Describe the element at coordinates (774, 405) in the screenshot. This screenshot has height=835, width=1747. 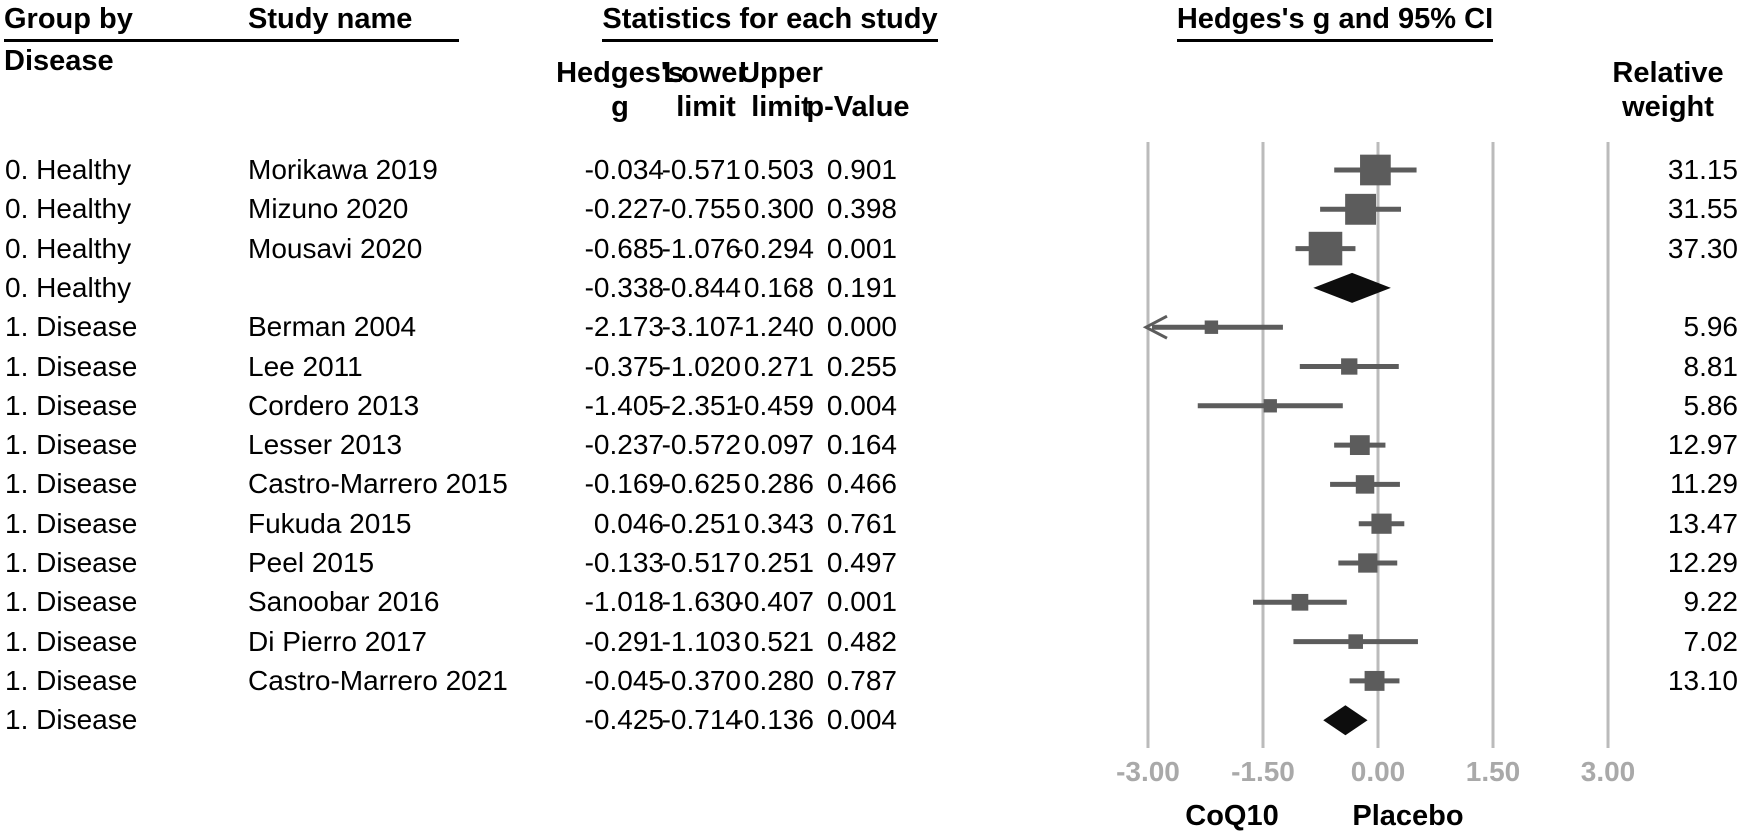
I see `upper-limit-cell: -0.459` at that location.